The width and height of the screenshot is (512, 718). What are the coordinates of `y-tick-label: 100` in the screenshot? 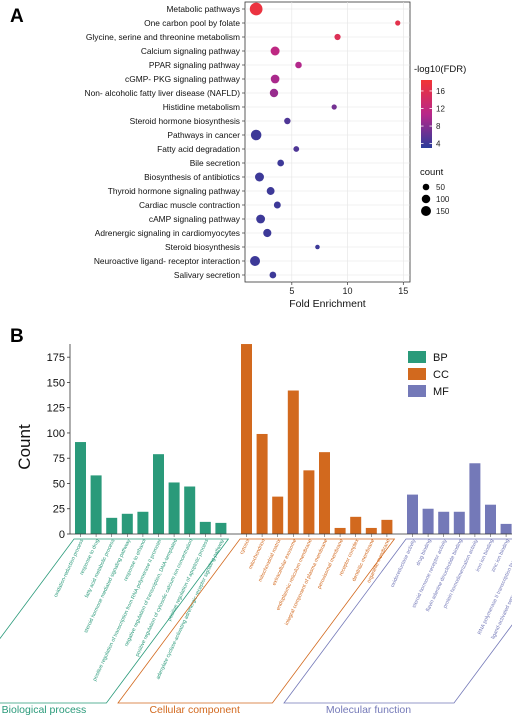 It's located at (56, 434).